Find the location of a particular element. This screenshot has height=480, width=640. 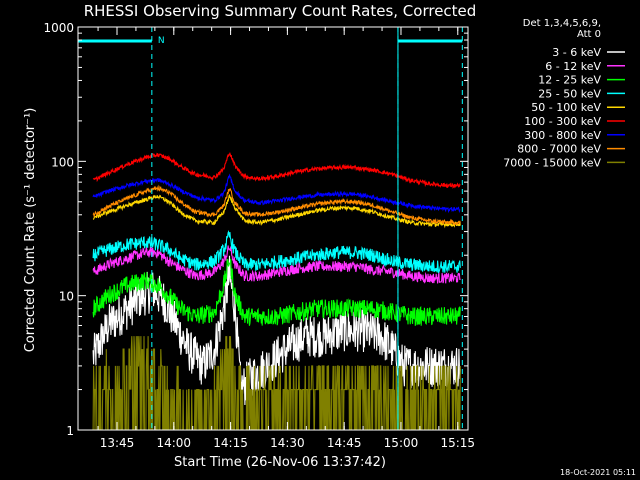

legend-label: 800 - 7000 keV is located at coordinates (559, 149).